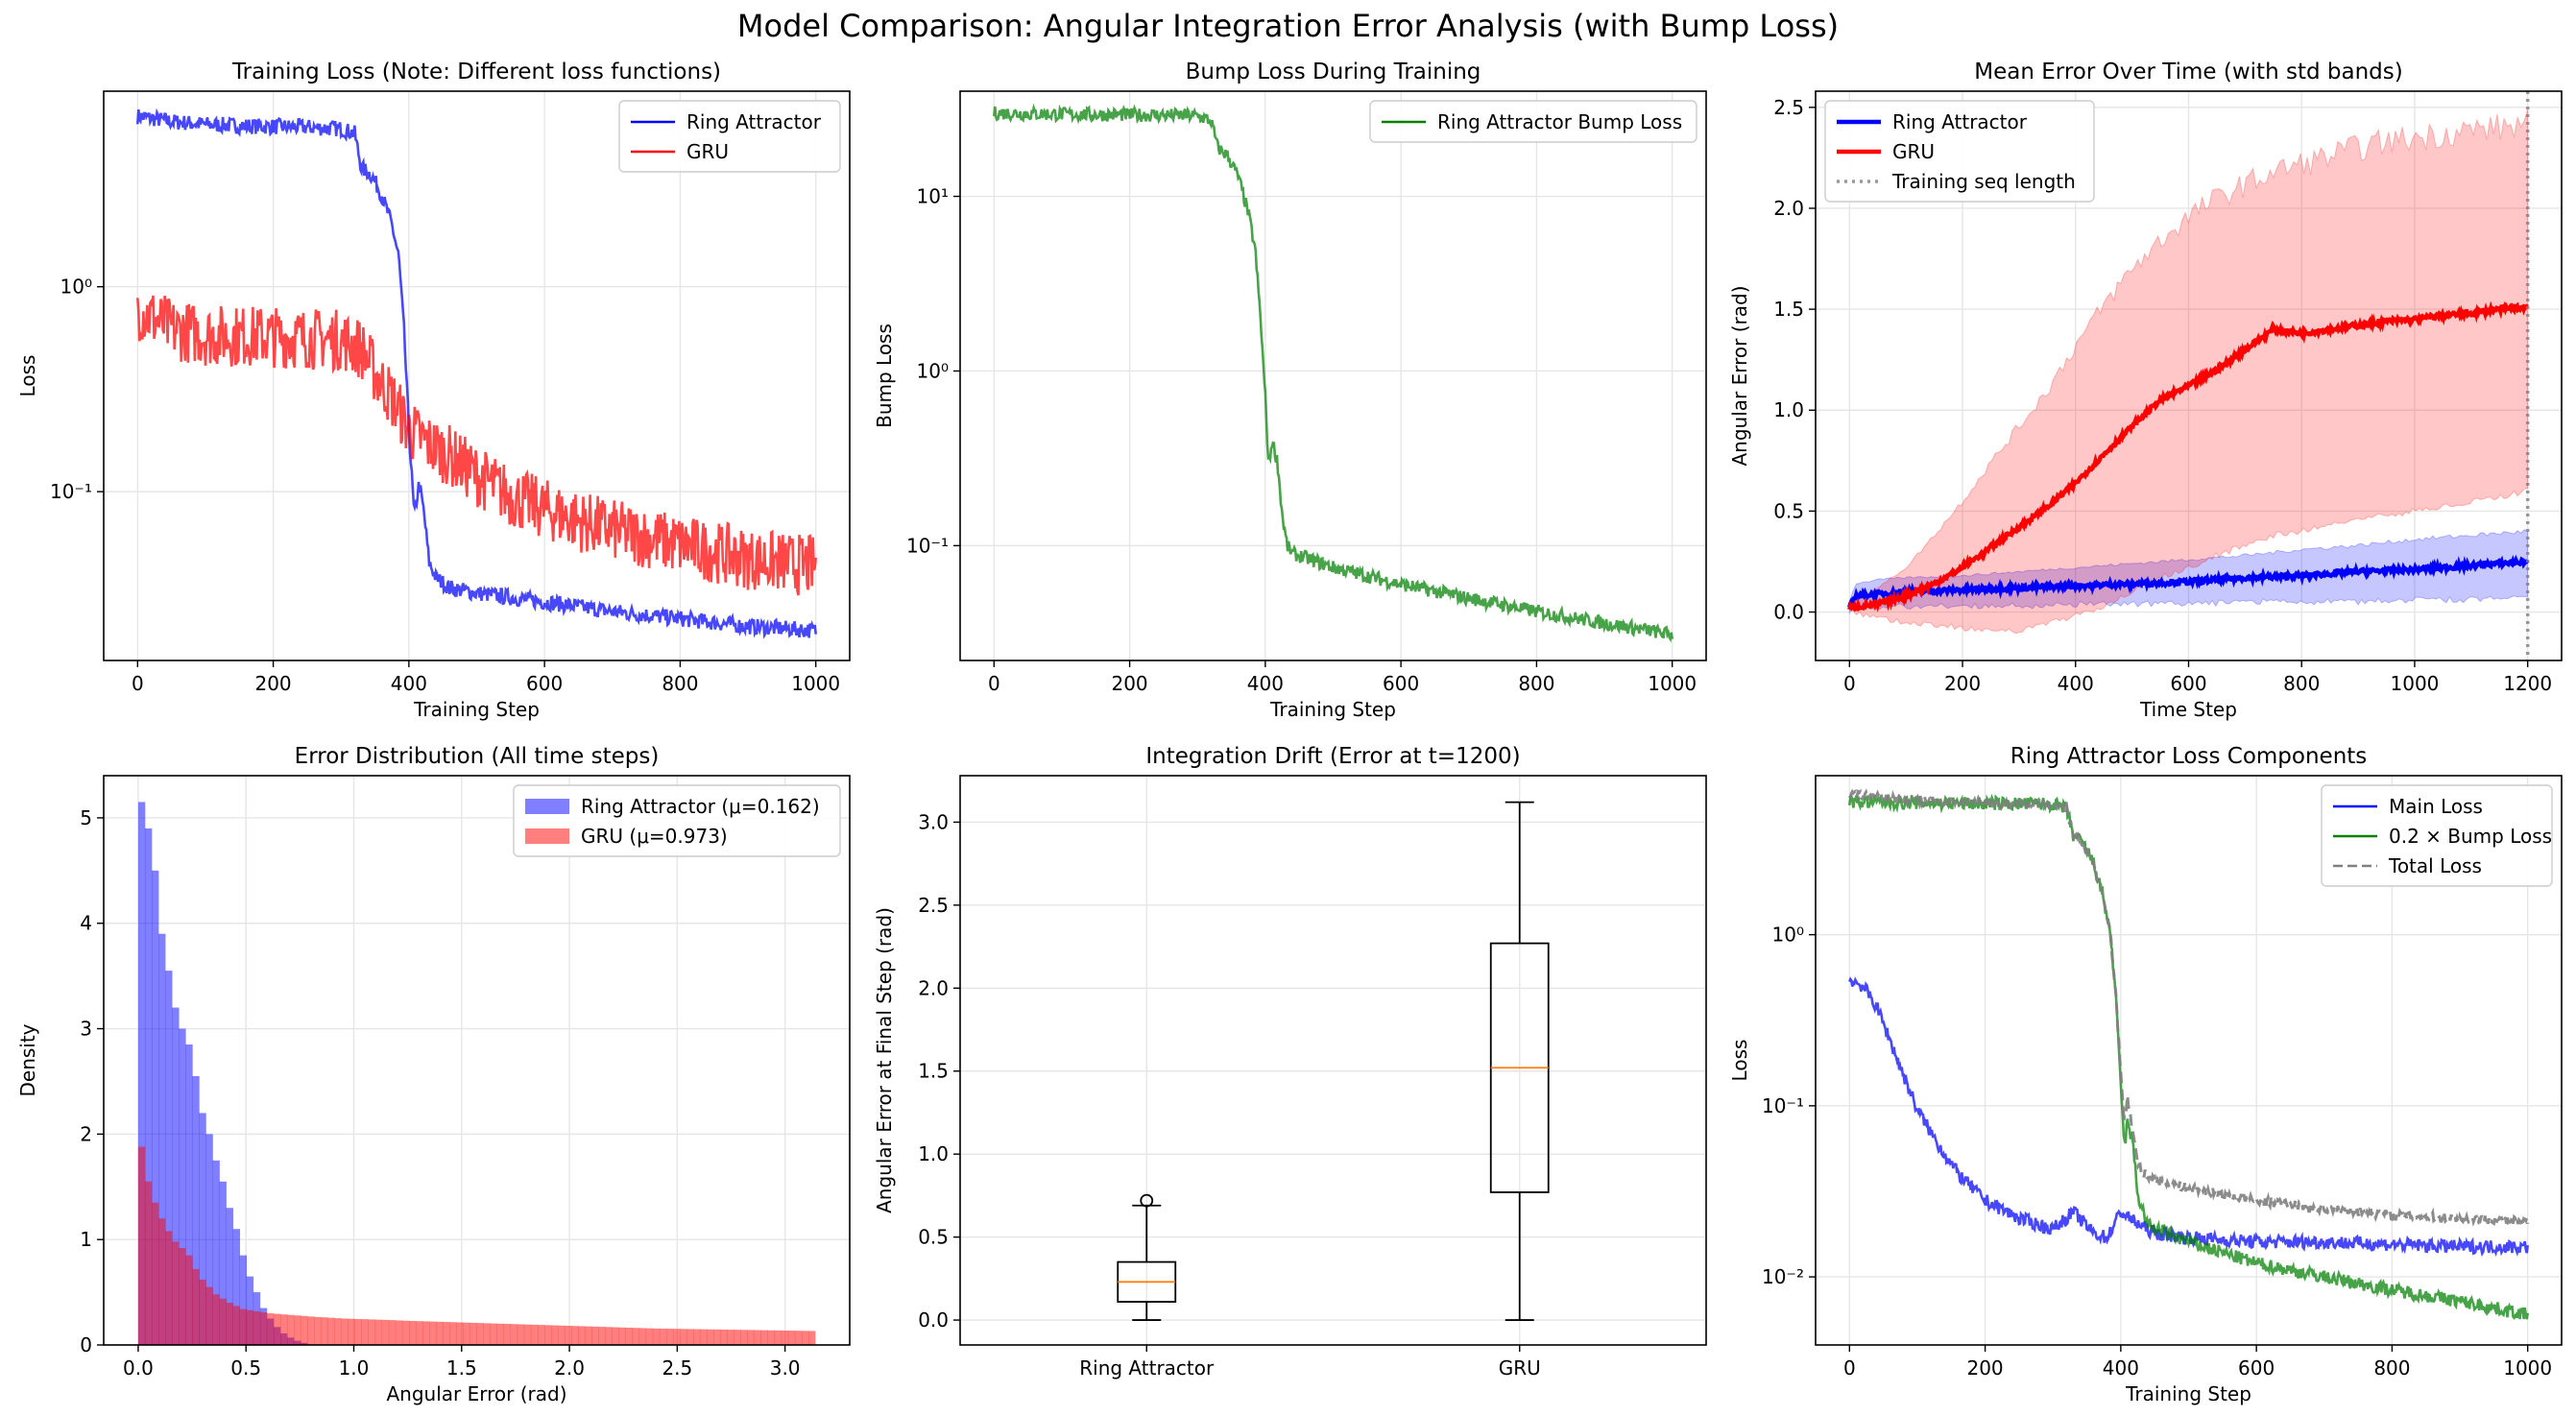  Describe the element at coordinates (1788, 935) in the screenshot. I see `y-tick-label: 10⁰` at that location.